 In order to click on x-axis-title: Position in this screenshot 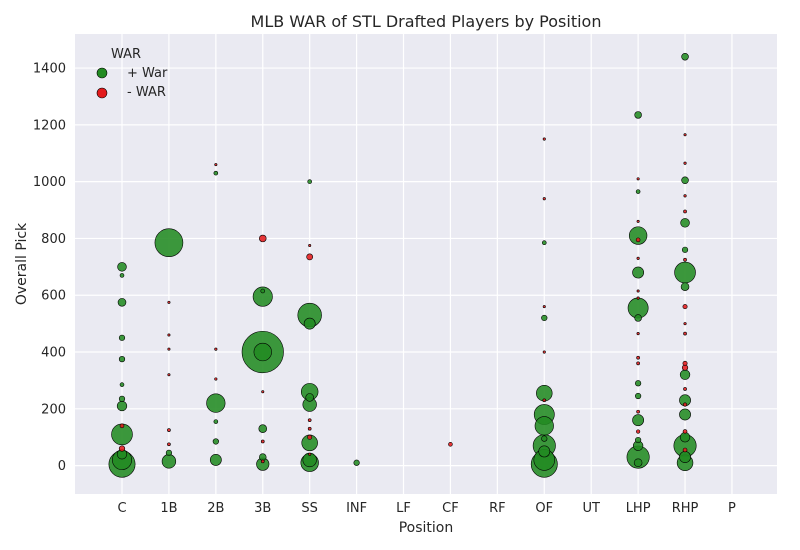, I will do `click(426, 528)`.